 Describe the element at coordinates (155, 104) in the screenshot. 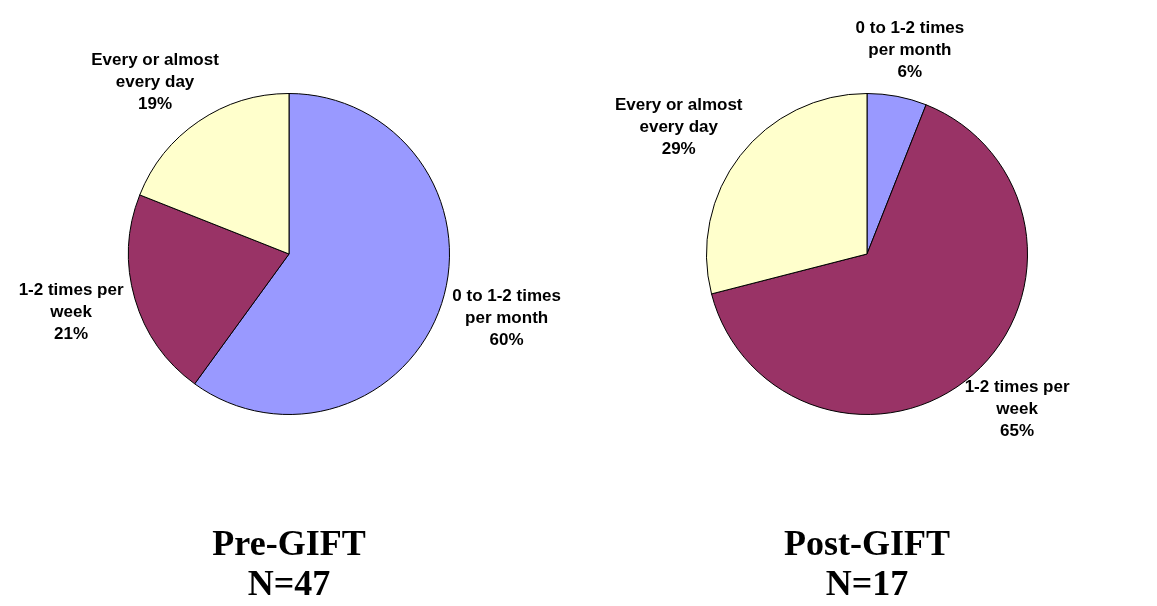

I see `data-label: 19%` at that location.